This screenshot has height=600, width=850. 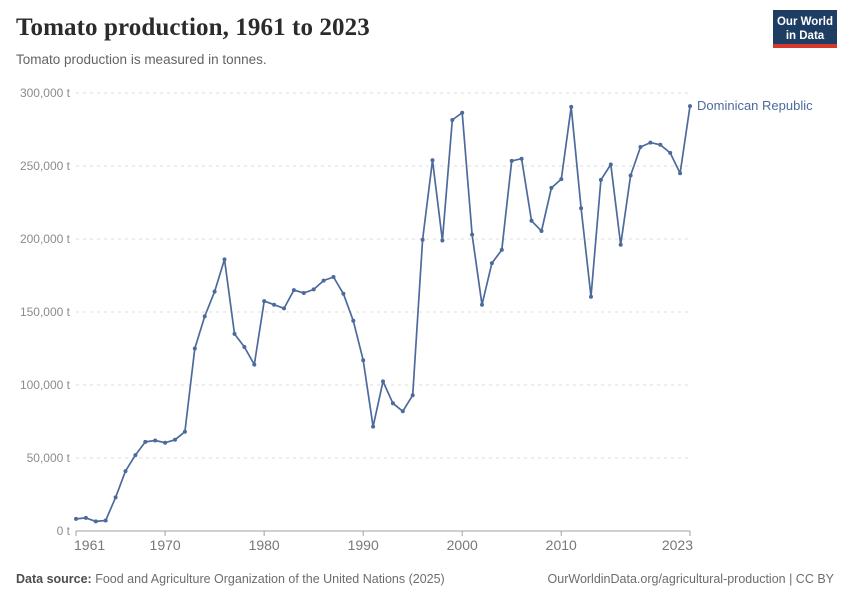 What do you see at coordinates (804, 21) in the screenshot?
I see `owid-logo-line1: Our World` at bounding box center [804, 21].